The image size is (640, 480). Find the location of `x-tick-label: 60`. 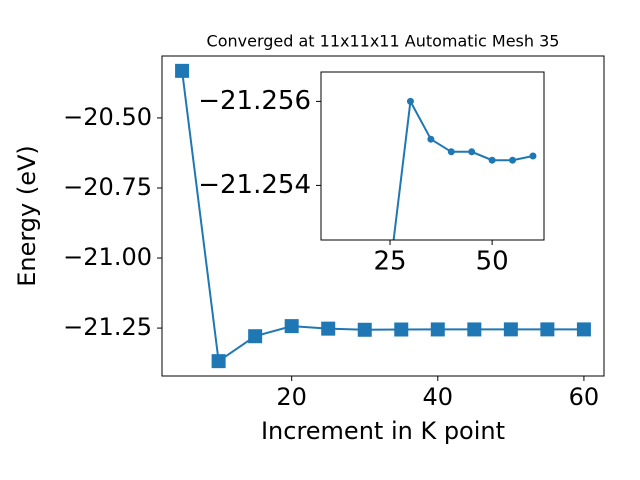

x-tick-label: 60 is located at coordinates (584, 397).